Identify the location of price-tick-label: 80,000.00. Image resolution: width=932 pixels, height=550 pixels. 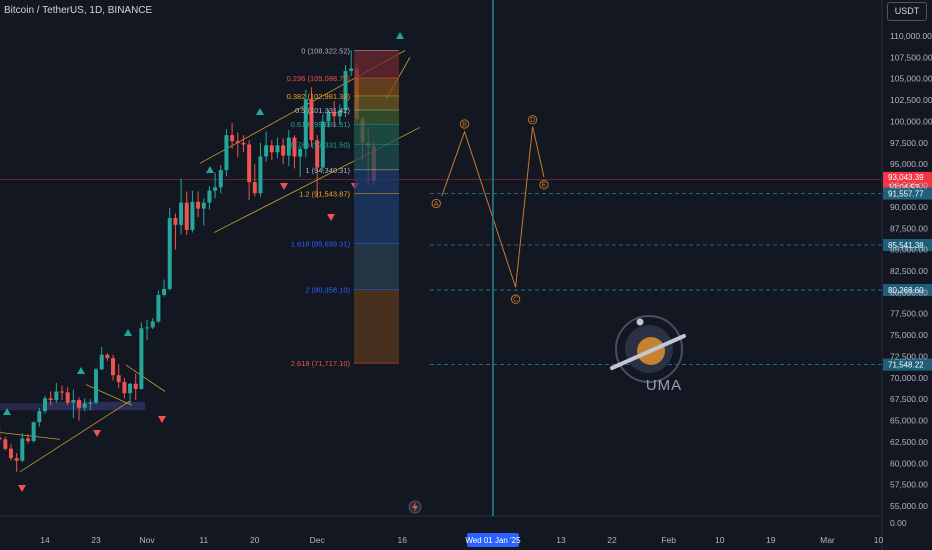
(909, 292).